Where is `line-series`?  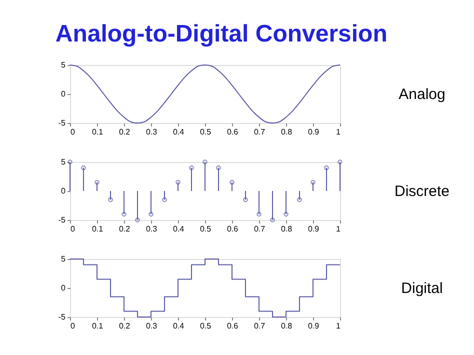
line-series is located at coordinates (205, 94).